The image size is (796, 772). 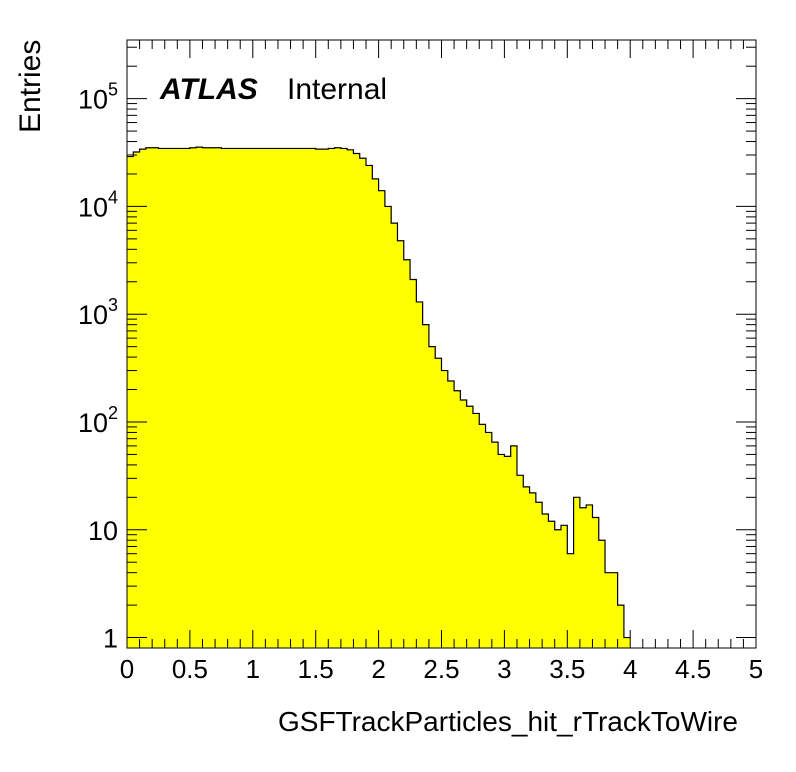 What do you see at coordinates (30, 86) in the screenshot?
I see `y-axis-label: Entries` at bounding box center [30, 86].